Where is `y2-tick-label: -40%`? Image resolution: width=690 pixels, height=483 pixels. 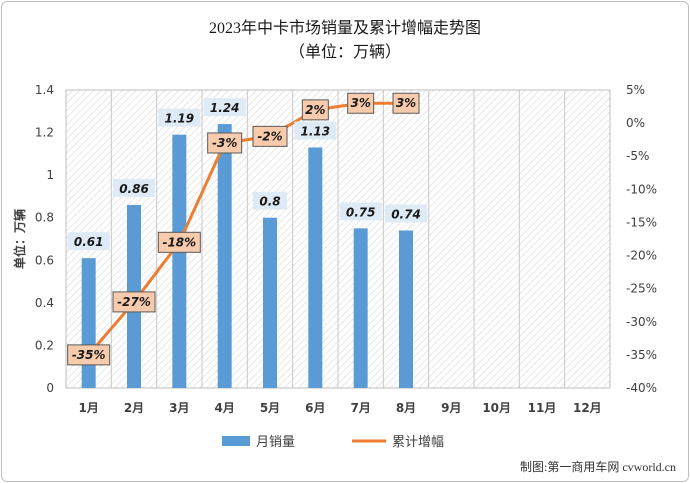
y2-tick-label: -40% is located at coordinates (641, 388).